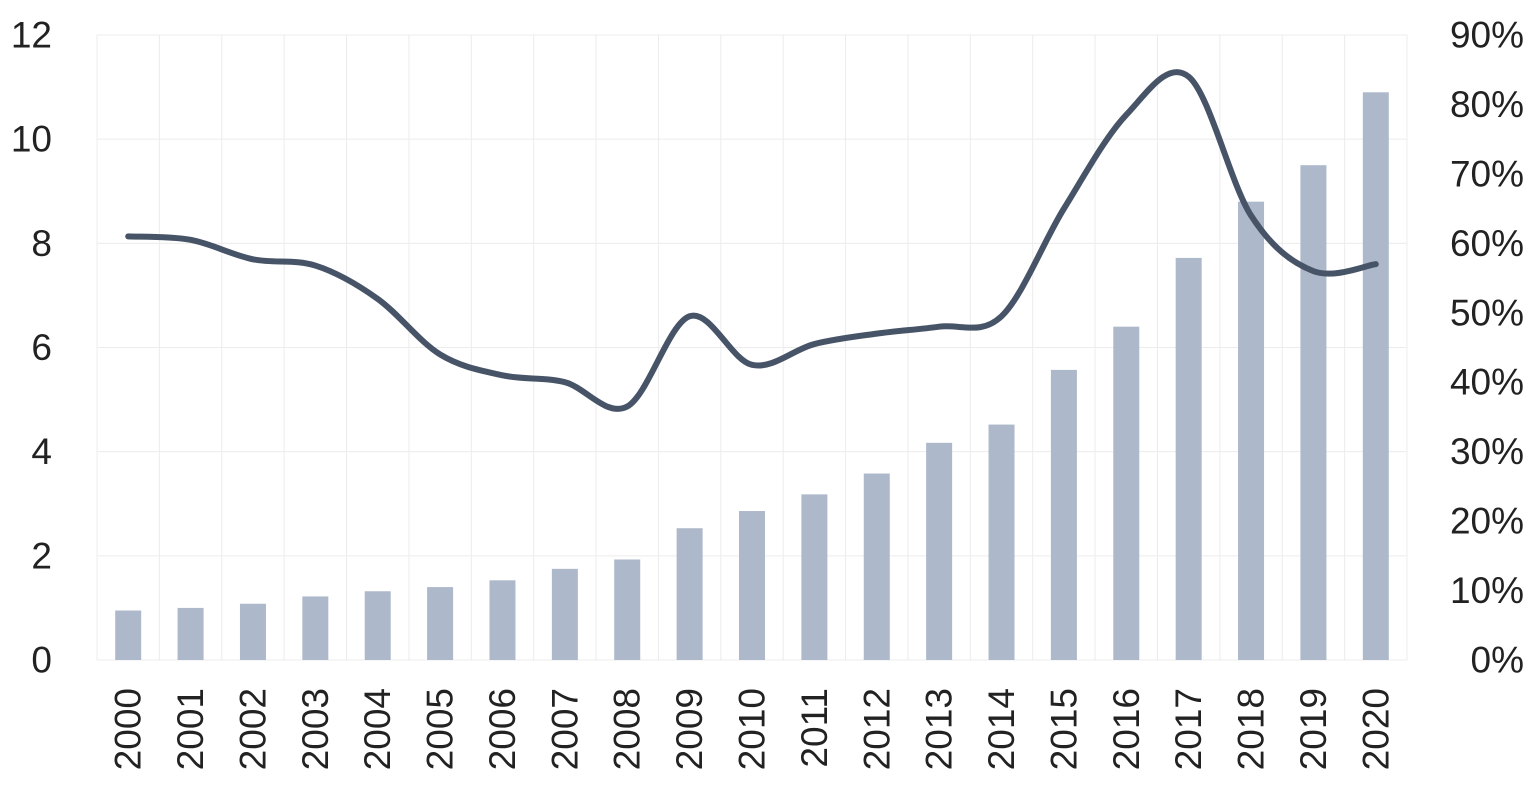 This screenshot has height=790, width=1536. What do you see at coordinates (1251, 729) in the screenshot?
I see `x-tick-label: 2018` at bounding box center [1251, 729].